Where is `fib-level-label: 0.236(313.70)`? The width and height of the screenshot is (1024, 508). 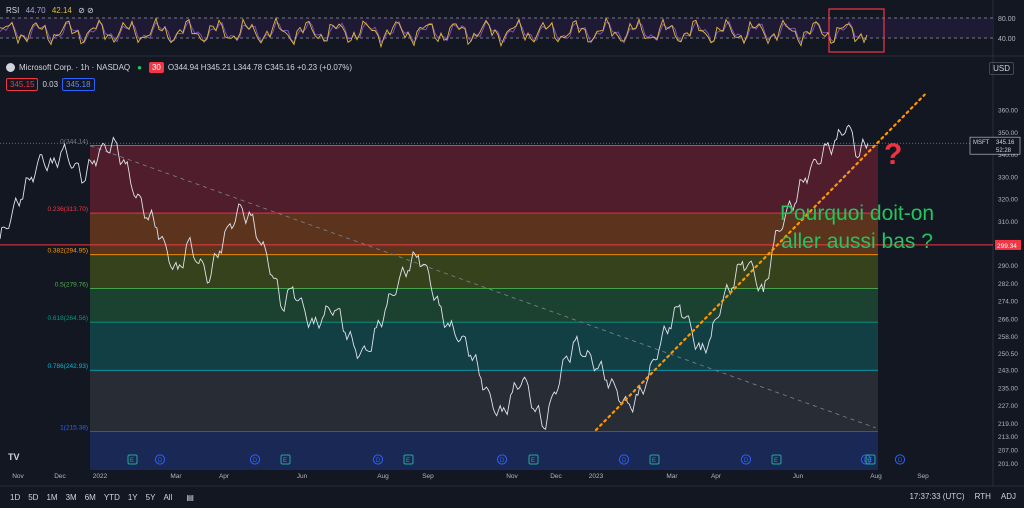
fib-level-label: 0.236(313.70) is located at coordinates (68, 209).